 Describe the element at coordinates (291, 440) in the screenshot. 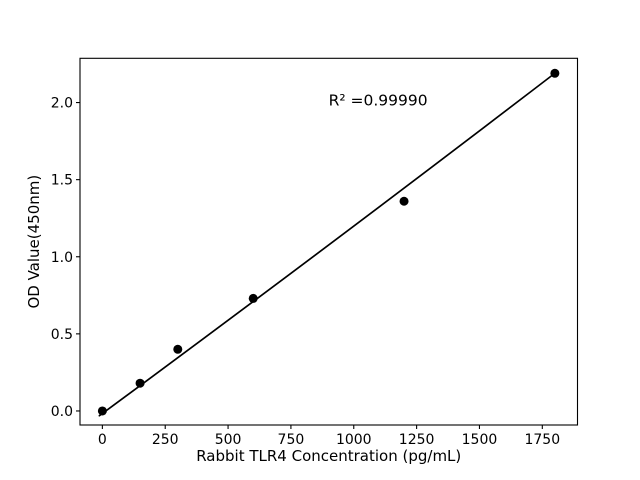

I see `x-tick-label: 750` at that location.